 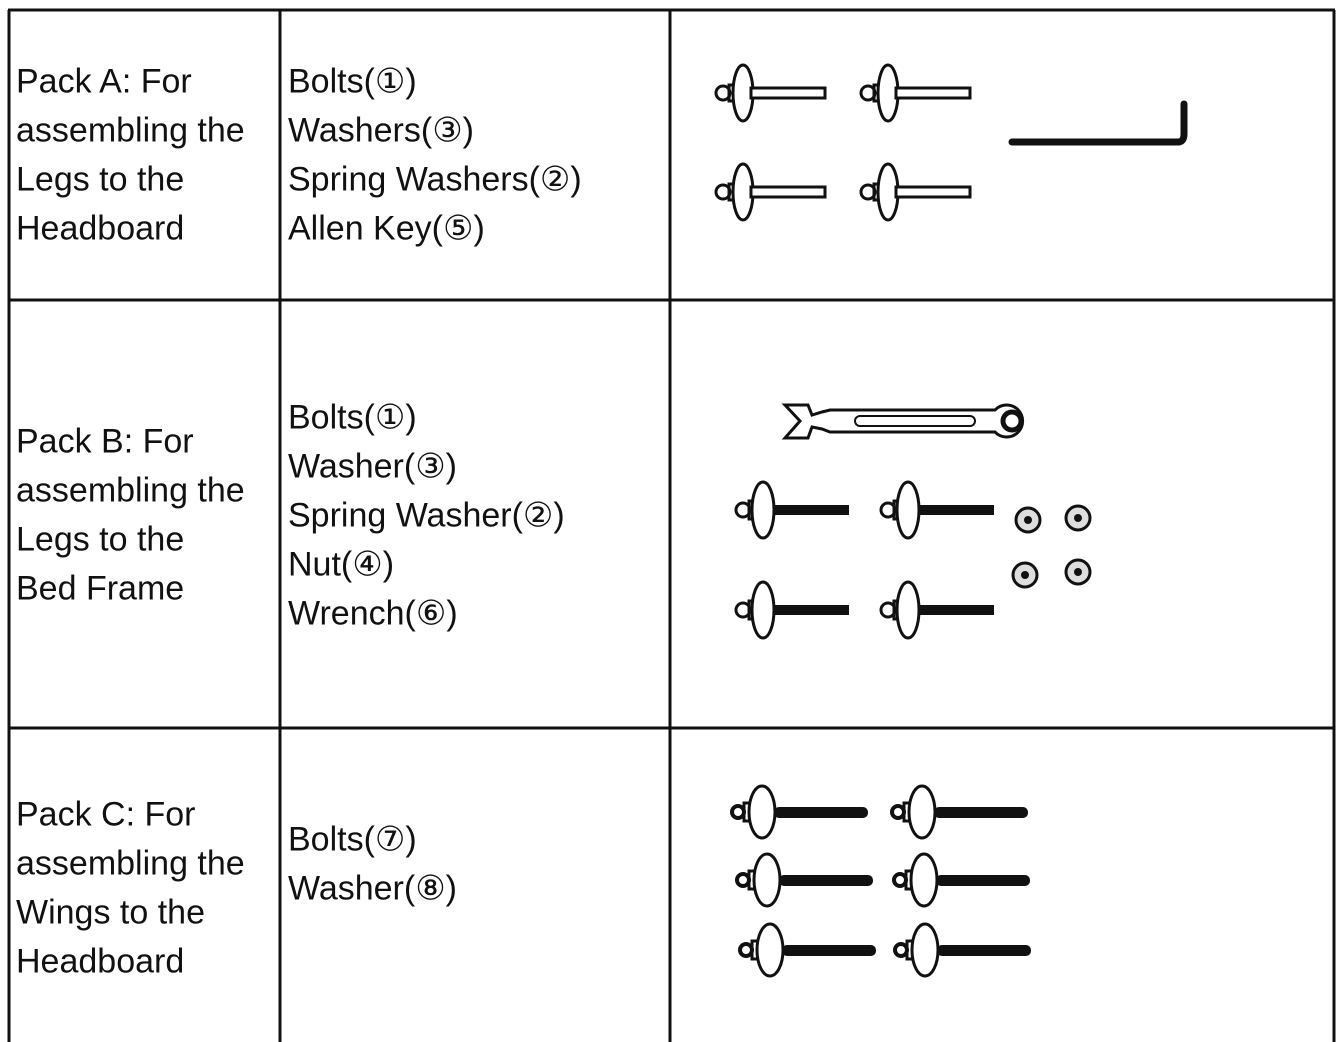 I want to click on pack-a-parts, so click(x=951, y=142).